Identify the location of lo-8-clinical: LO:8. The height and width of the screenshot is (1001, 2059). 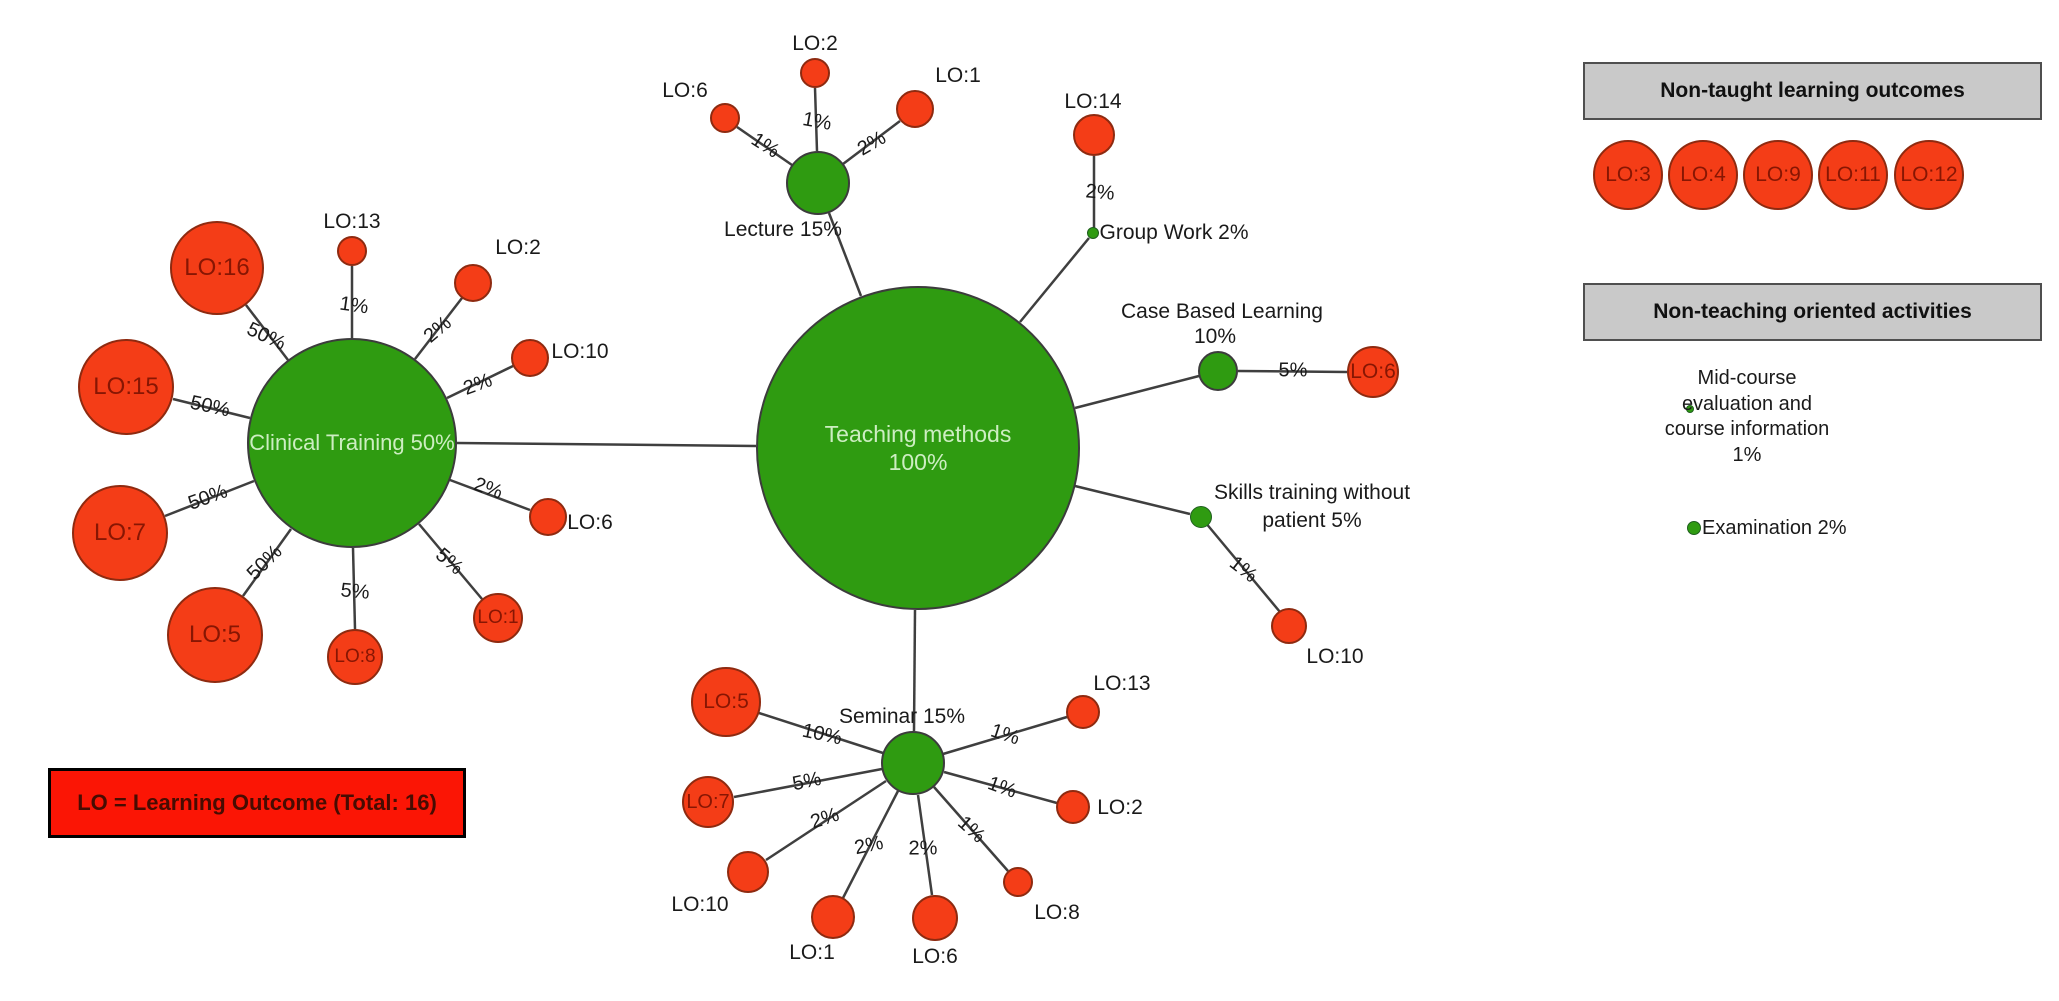
(355, 657).